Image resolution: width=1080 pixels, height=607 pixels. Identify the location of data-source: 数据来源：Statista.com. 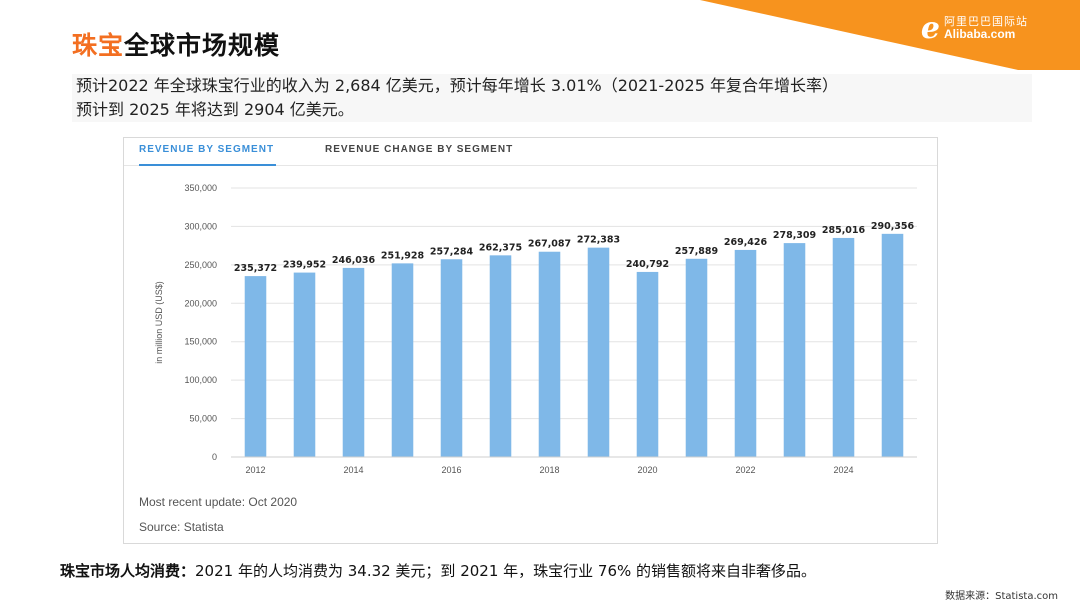
(1001, 596).